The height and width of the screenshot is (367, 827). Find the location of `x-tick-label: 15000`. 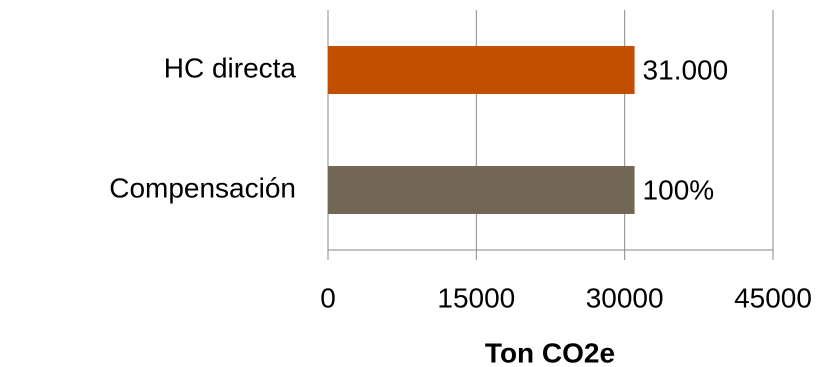

x-tick-label: 15000 is located at coordinates (476, 297).